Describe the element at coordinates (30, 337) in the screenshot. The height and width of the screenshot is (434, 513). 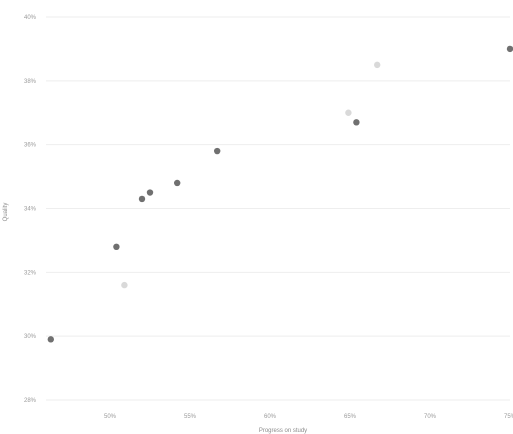
I see `y-tick-label: 30%` at that location.